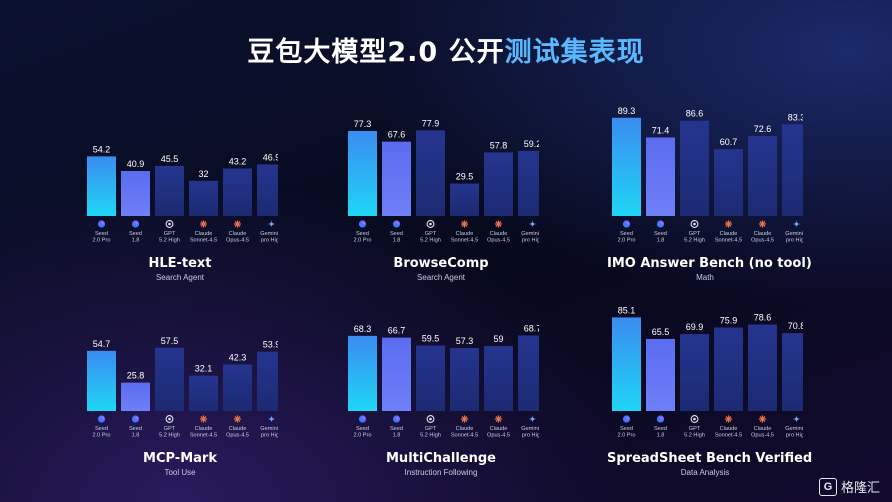 This screenshot has height=502, width=892. I want to click on watermark-logo-icon: G, so click(827, 486).